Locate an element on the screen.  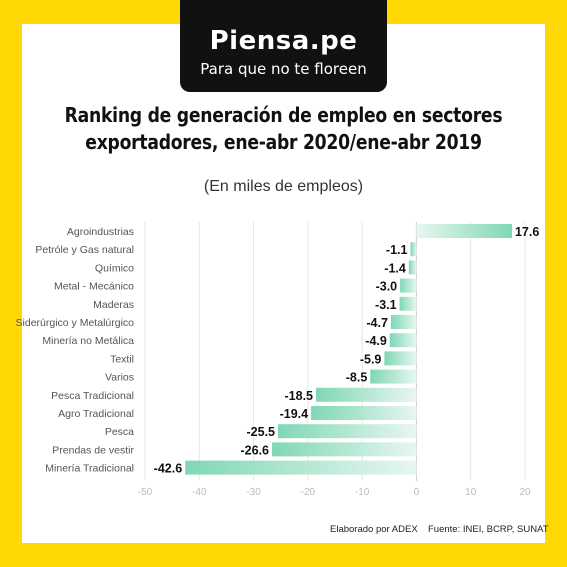
value-label: -42.6 is located at coordinates (168, 469).